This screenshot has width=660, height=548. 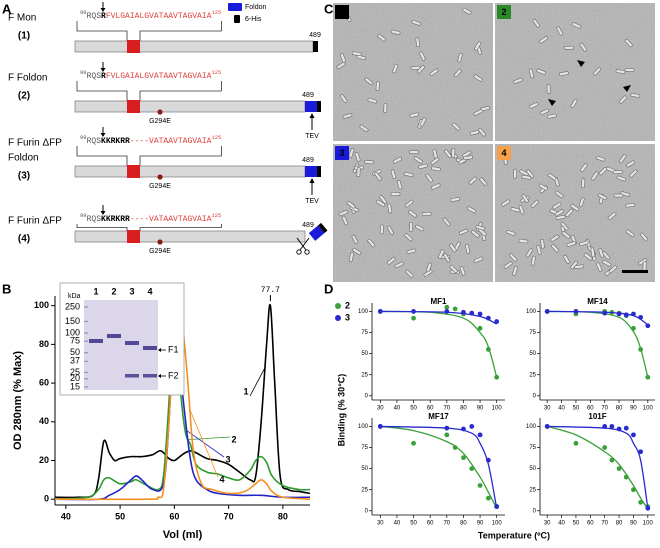 What do you see at coordinates (132, 376) in the screenshot?
I see `gel-band` at bounding box center [132, 376].